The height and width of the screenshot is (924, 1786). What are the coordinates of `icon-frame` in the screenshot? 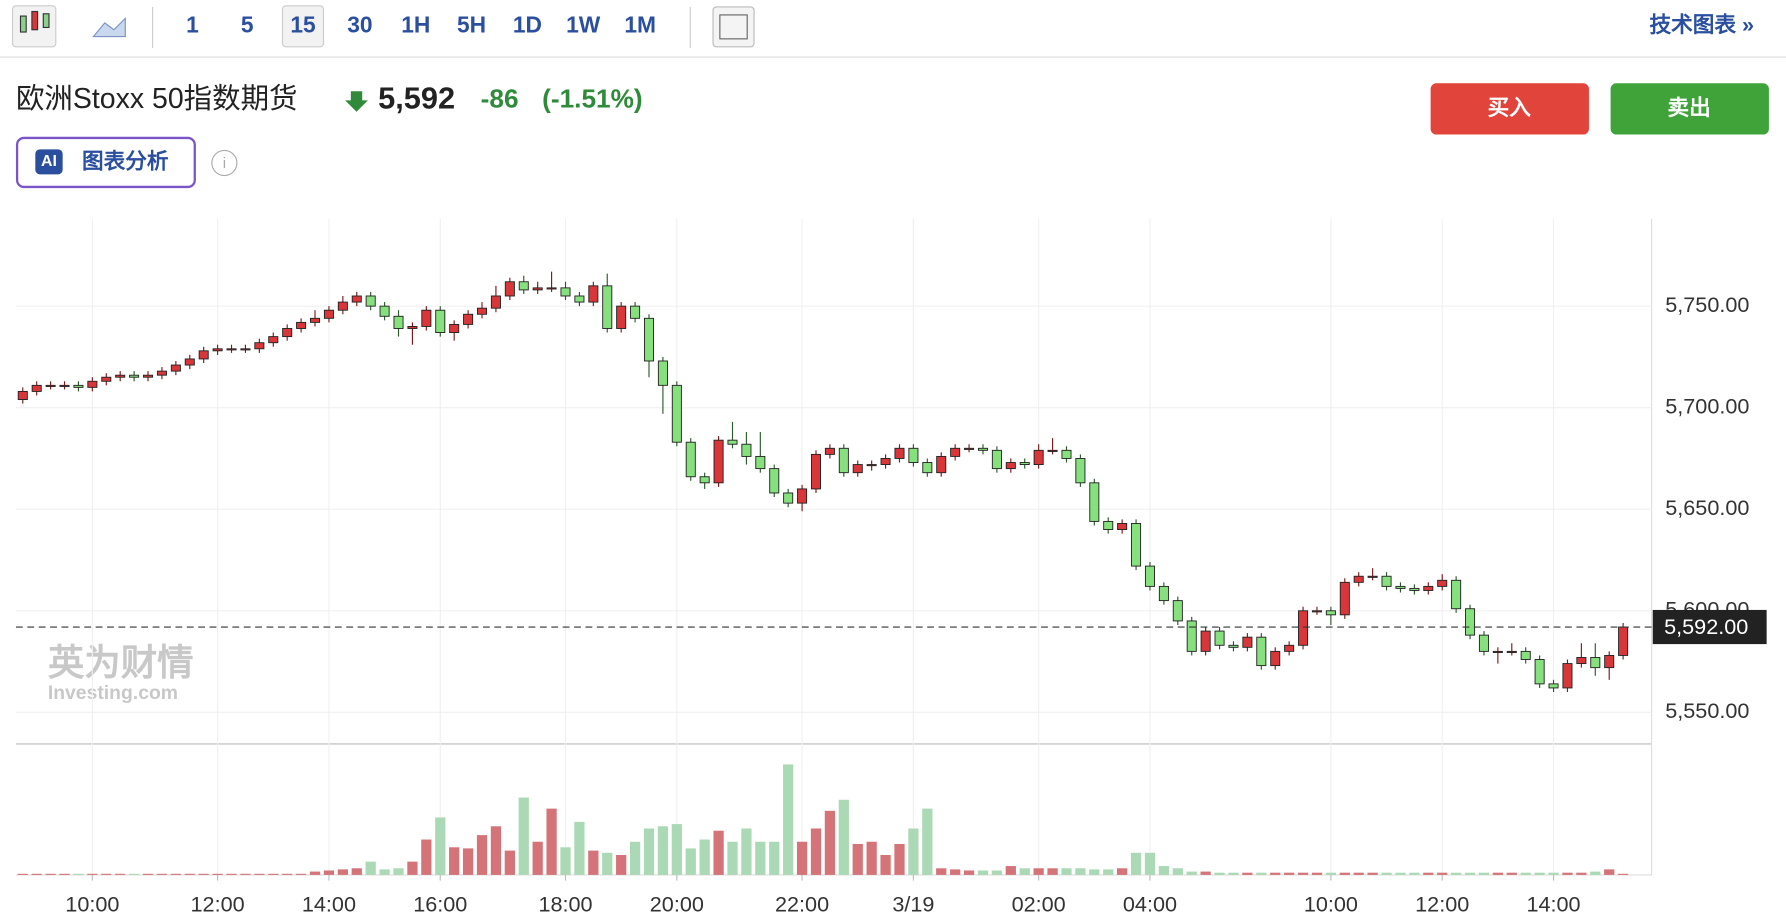 It's located at (733, 27).